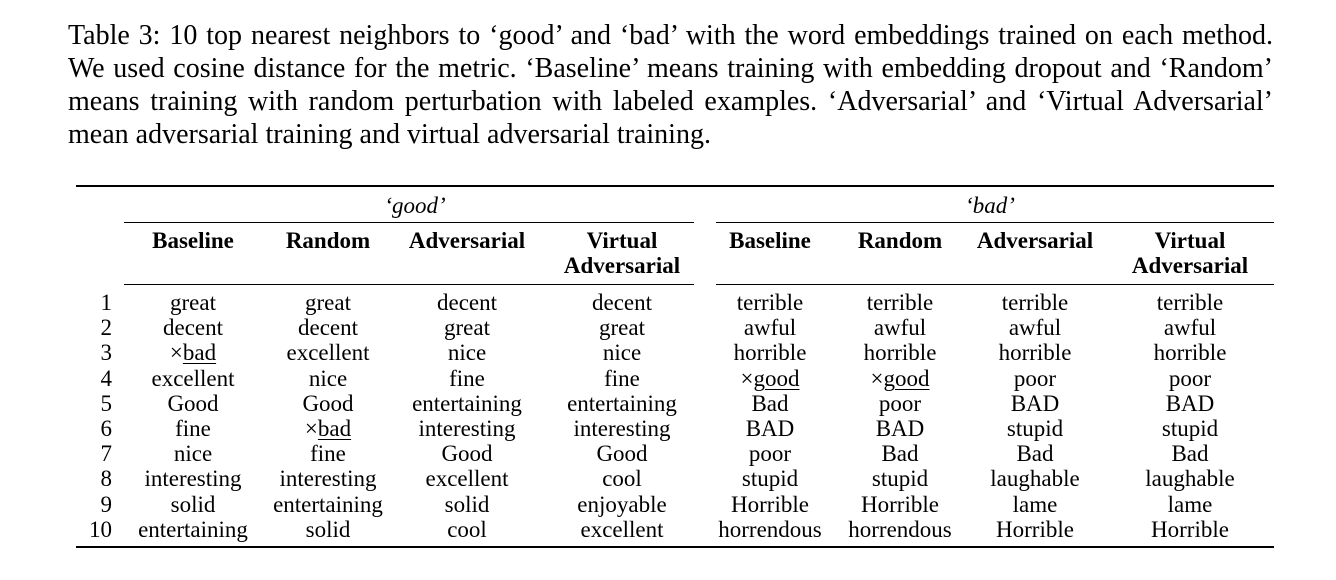  Describe the element at coordinates (467, 328) in the screenshot. I see `neighbor-word: great` at that location.